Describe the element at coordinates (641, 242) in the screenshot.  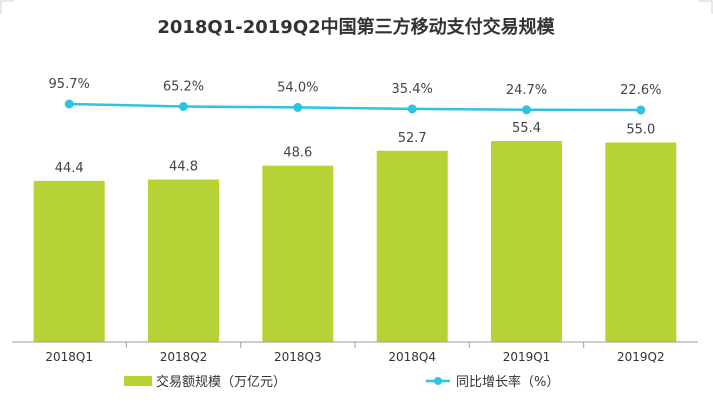
I see `bar-2019Q2` at that location.